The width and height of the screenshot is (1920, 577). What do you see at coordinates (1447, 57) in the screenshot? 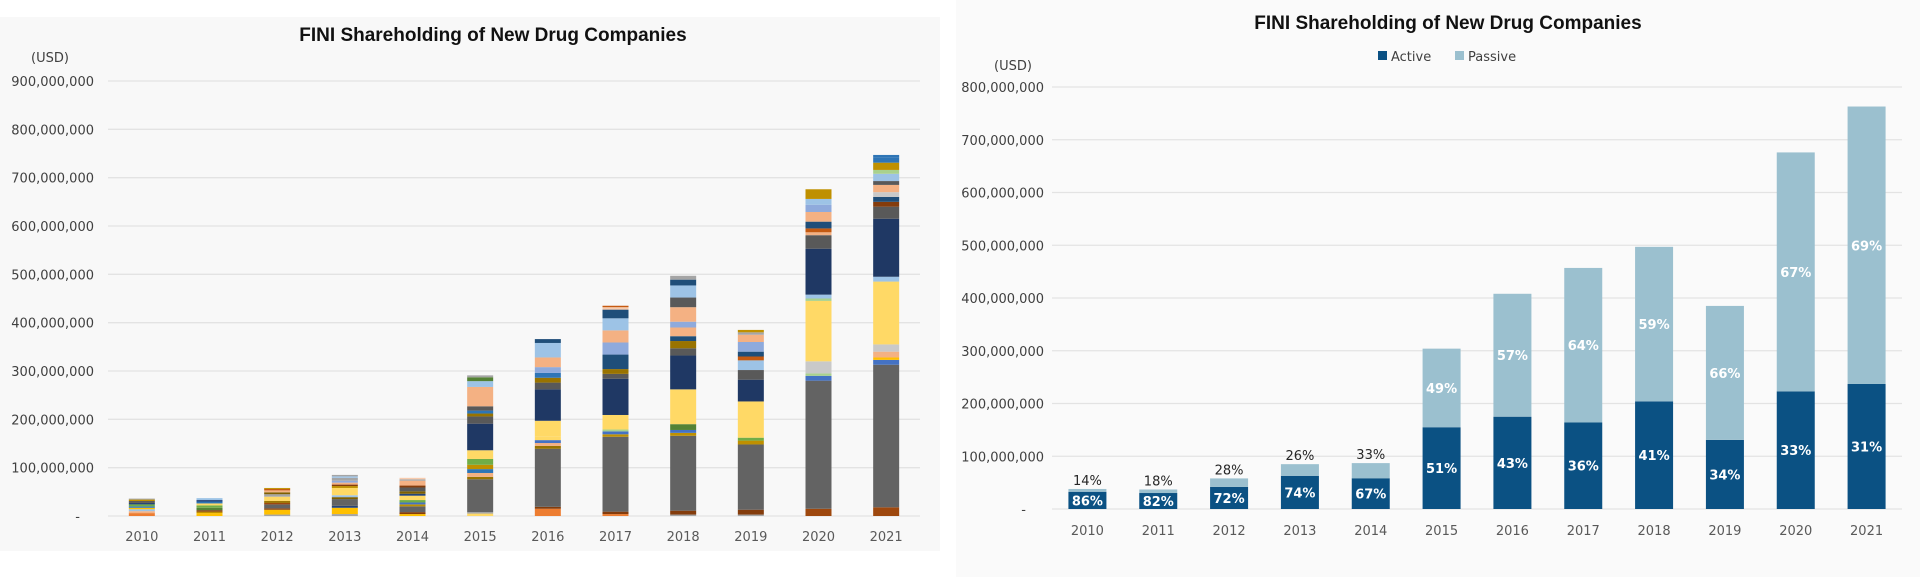
I see `right-legend: Active Passive` at bounding box center [1447, 57].